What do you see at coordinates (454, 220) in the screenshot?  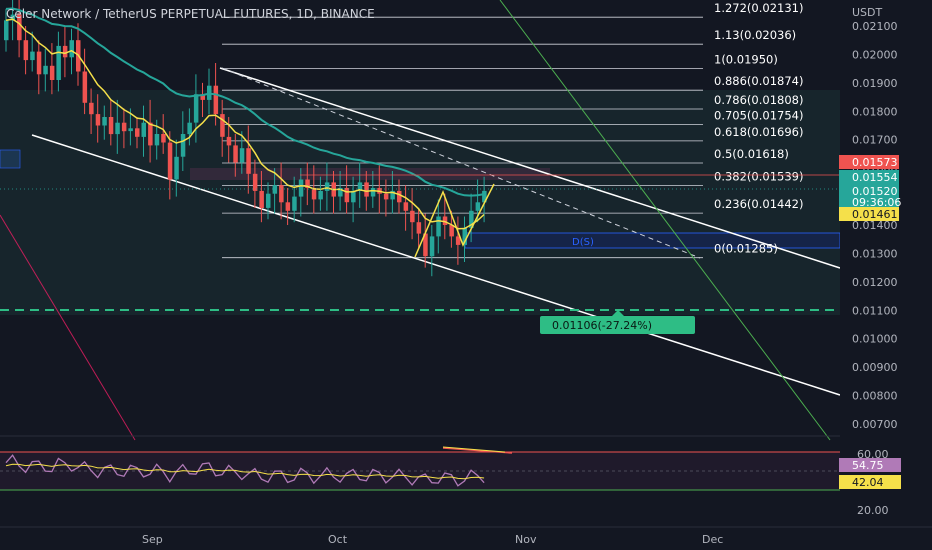 I see `zigzag-line` at bounding box center [454, 220].